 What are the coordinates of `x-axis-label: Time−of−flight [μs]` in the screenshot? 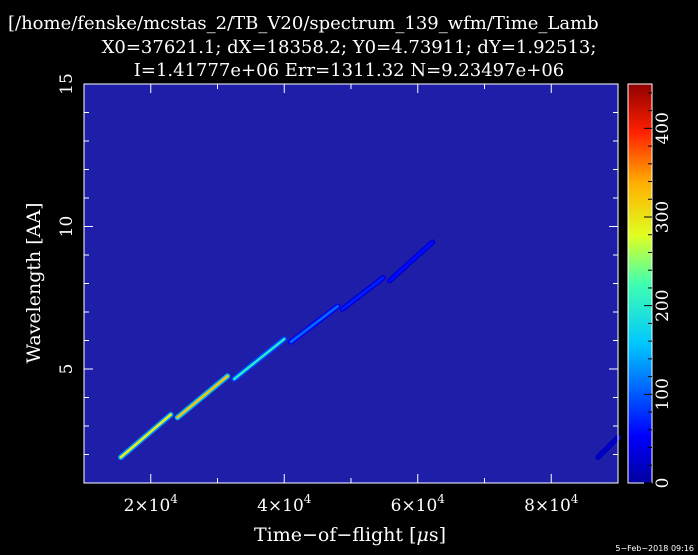 It's located at (350, 535).